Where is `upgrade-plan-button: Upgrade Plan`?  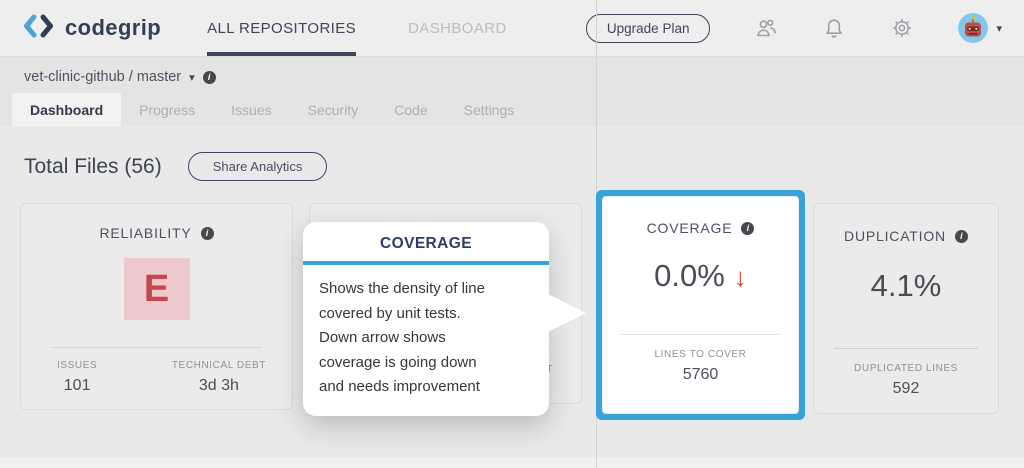 upgrade-plan-button: Upgrade Plan is located at coordinates (648, 28).